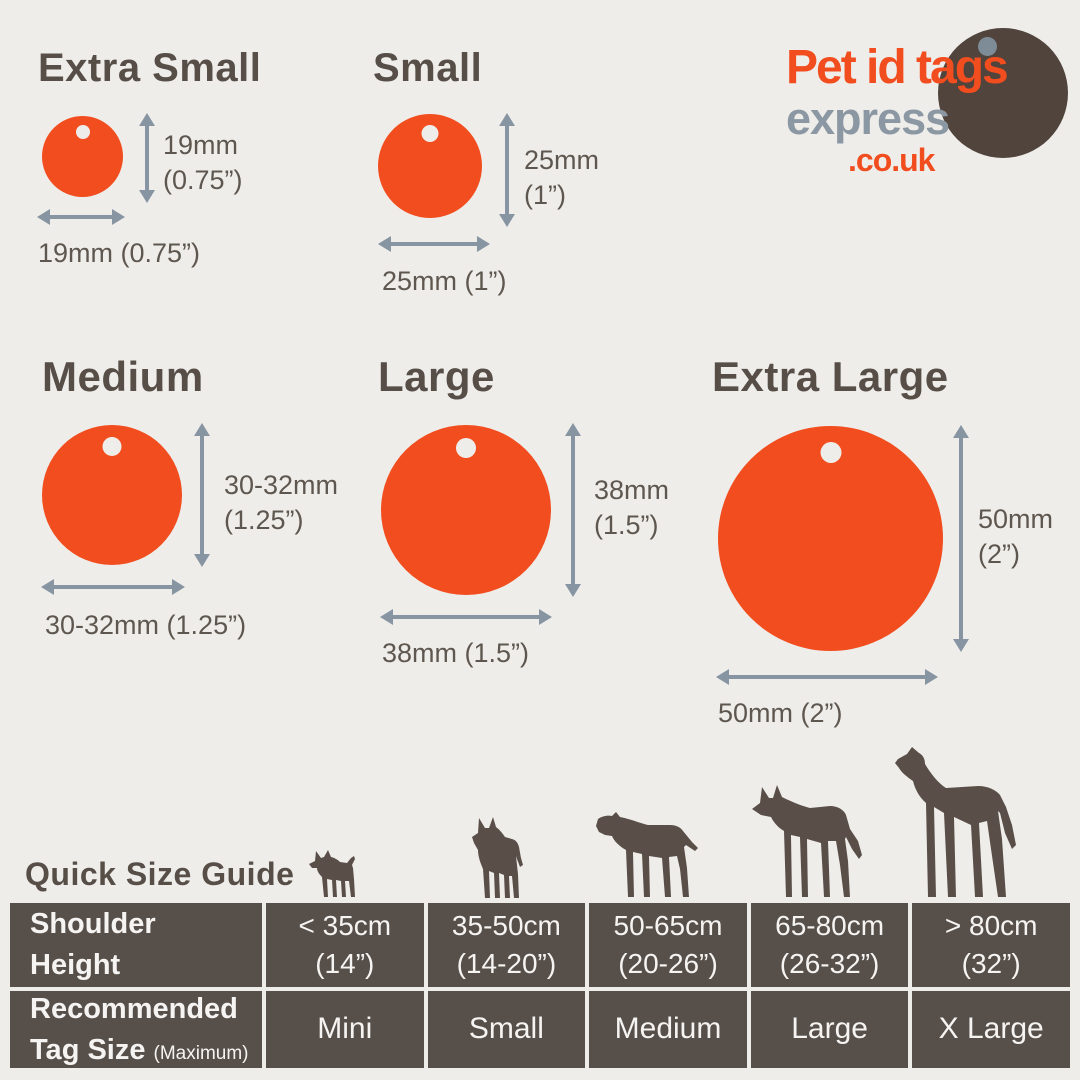  Describe the element at coordinates (991, 1029) in the screenshot. I see `table-cell-tagsize-5: X Large` at that location.